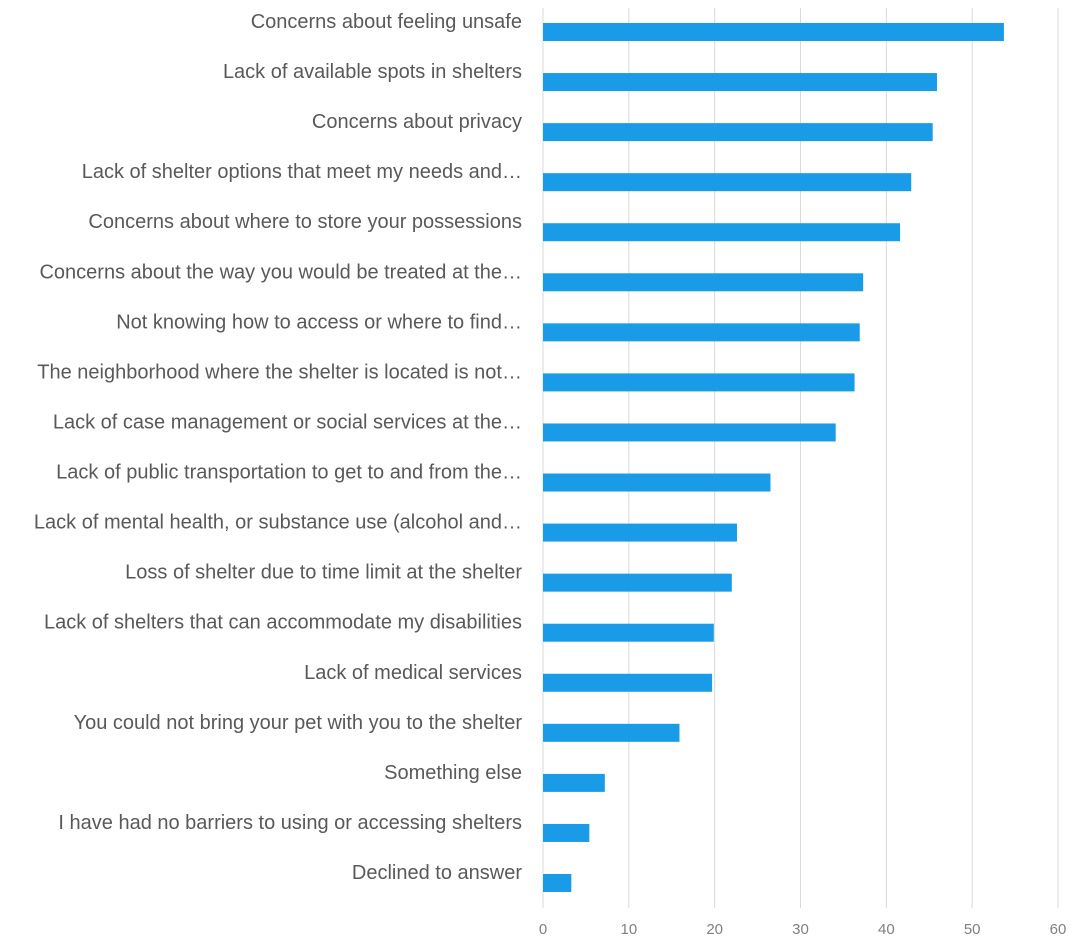 The height and width of the screenshot is (944, 1074). Describe the element at coordinates (886, 929) in the screenshot. I see `x-tick-label: 40` at that location.